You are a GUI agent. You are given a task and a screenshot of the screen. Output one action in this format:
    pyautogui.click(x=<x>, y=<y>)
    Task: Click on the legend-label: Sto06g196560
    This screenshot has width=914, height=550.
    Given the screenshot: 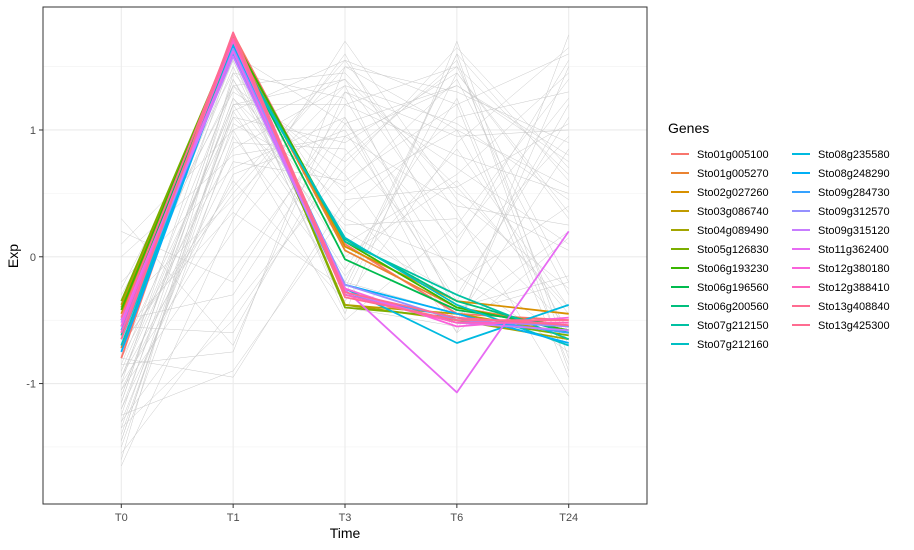 What is the action you would take?
    pyautogui.click(x=733, y=288)
    